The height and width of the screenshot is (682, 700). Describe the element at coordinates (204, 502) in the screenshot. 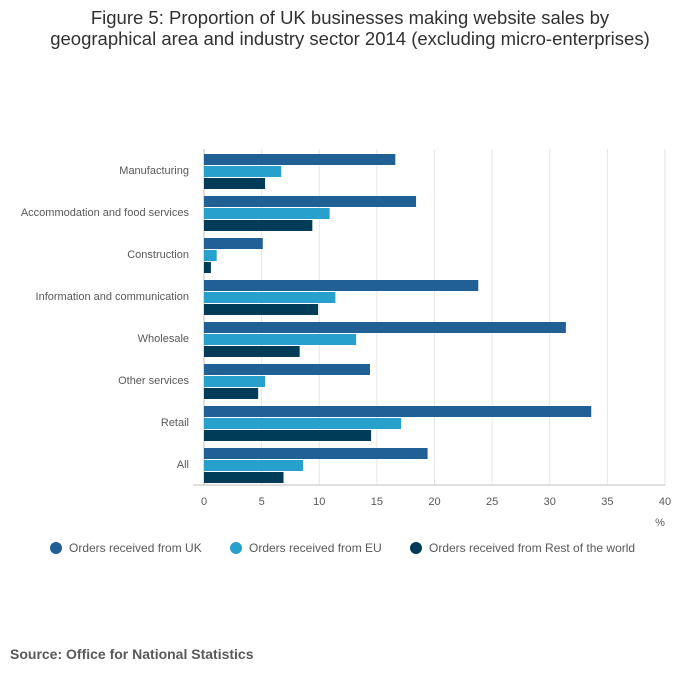

I see `x-tick-label: 0` at that location.